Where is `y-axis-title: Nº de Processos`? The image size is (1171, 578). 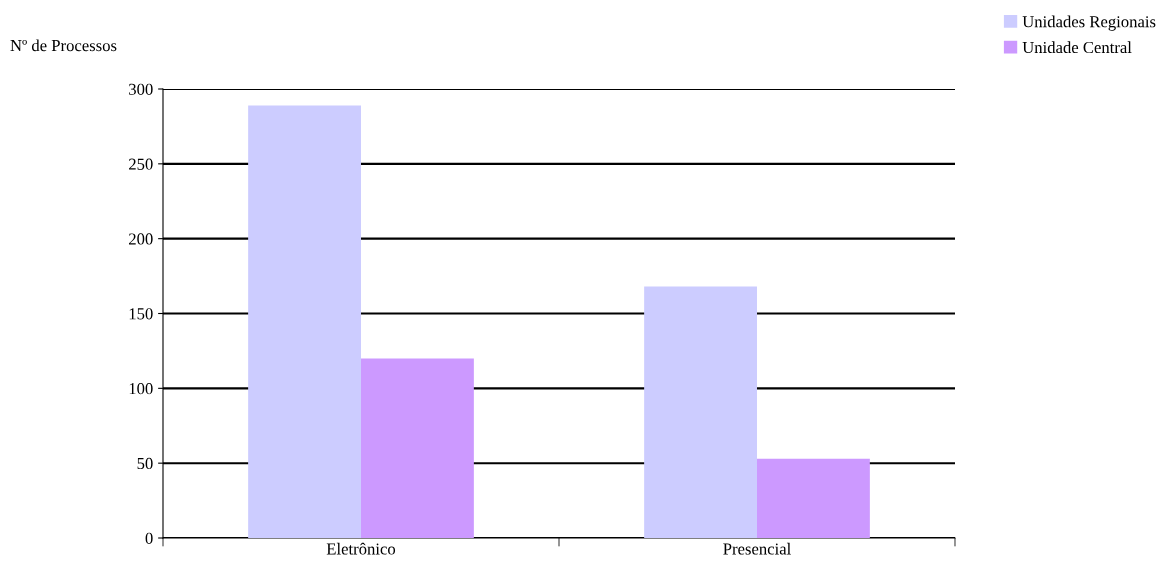
y-axis-title: Nº de Processos is located at coordinates (63, 45).